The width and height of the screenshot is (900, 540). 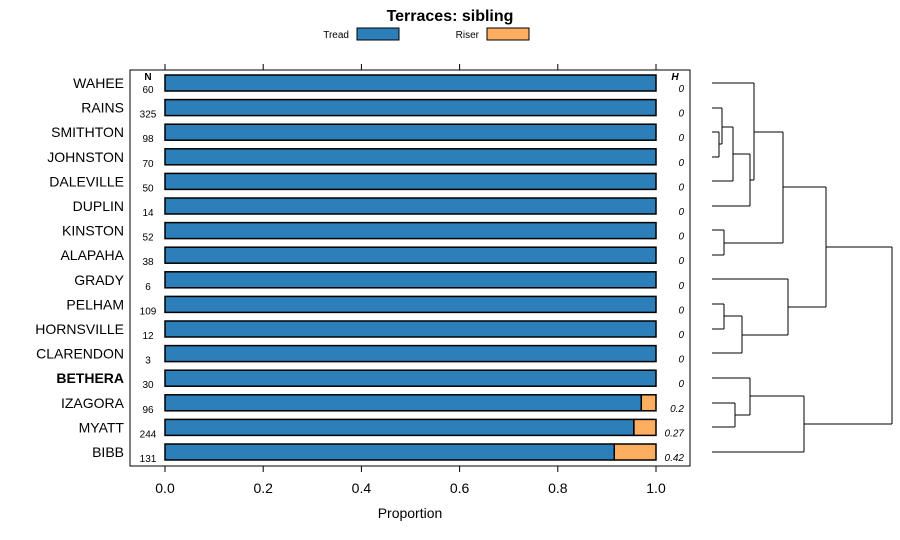 I want to click on x-axis-label: Proportion, so click(x=410, y=513).